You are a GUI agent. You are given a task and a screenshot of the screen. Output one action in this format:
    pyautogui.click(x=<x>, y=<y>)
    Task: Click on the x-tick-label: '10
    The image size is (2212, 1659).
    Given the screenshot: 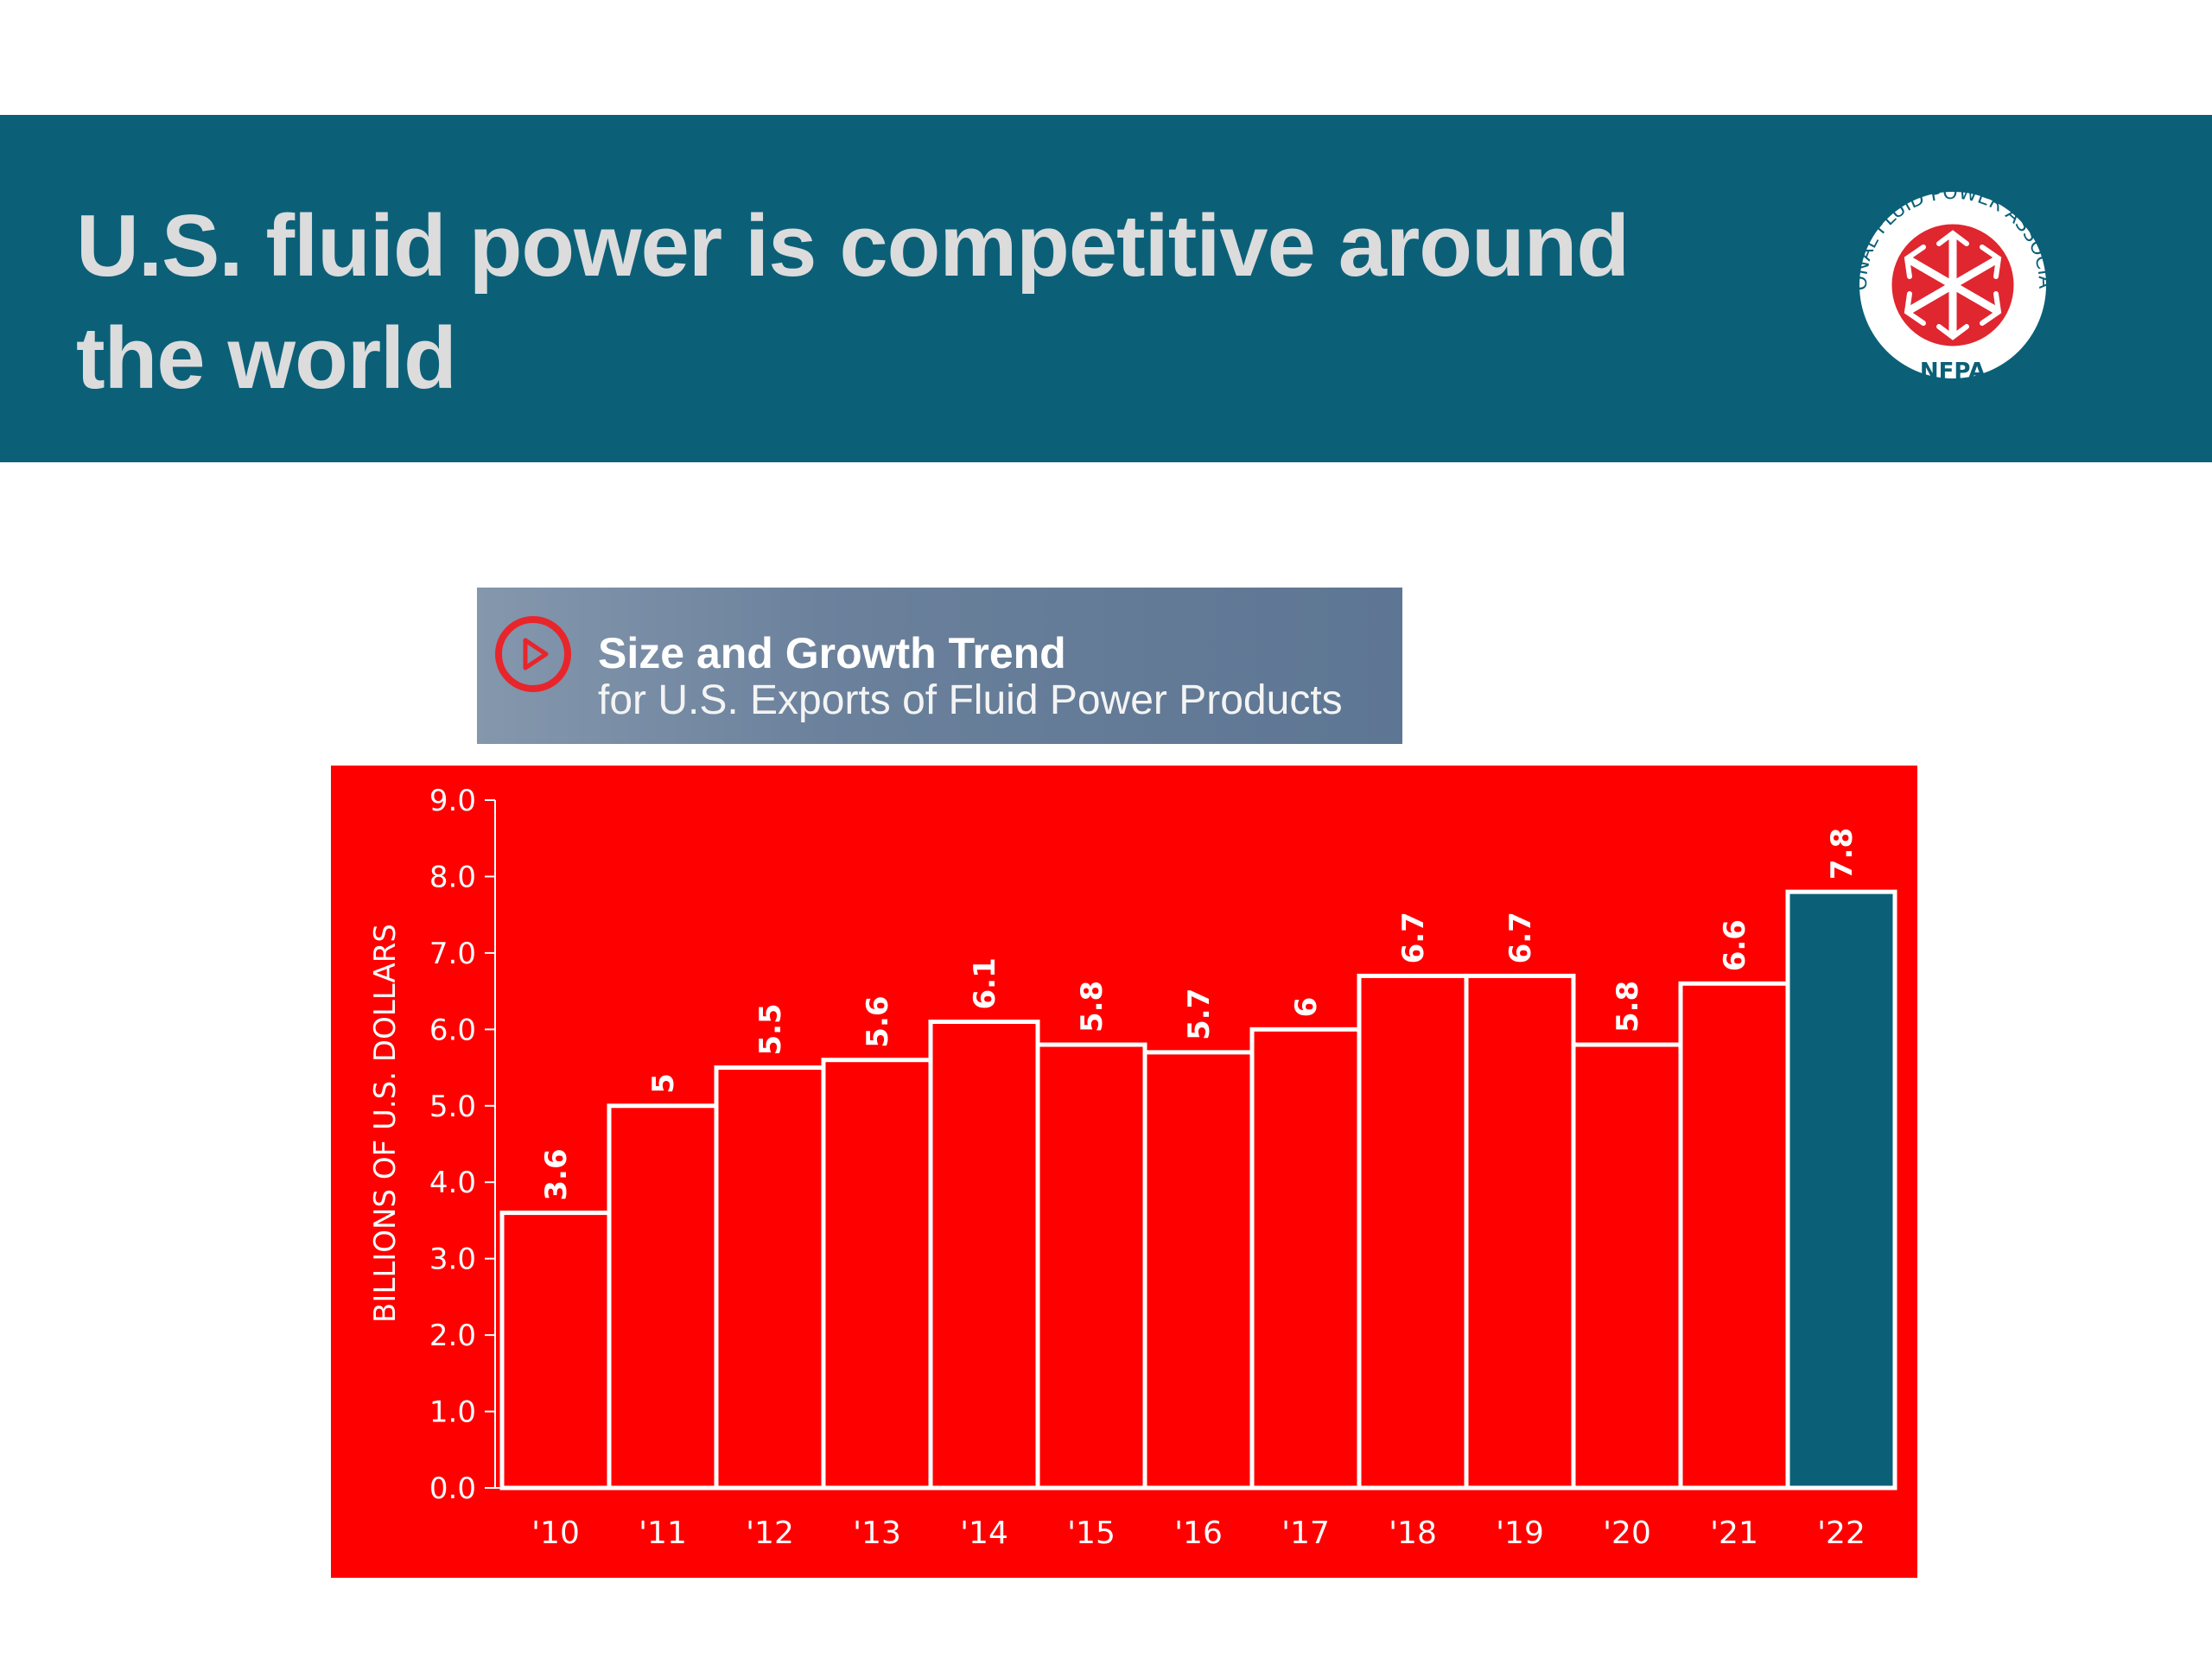 What is the action you would take?
    pyautogui.click(x=555, y=1533)
    